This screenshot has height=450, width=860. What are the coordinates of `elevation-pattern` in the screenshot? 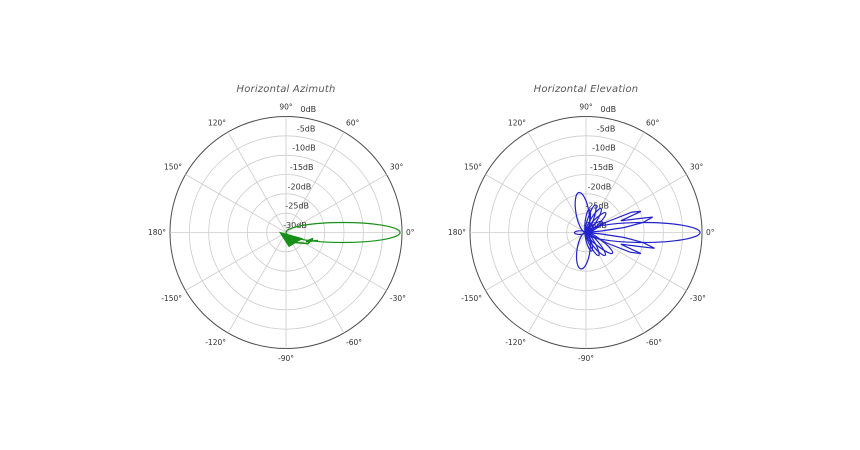 It's located at (637, 230).